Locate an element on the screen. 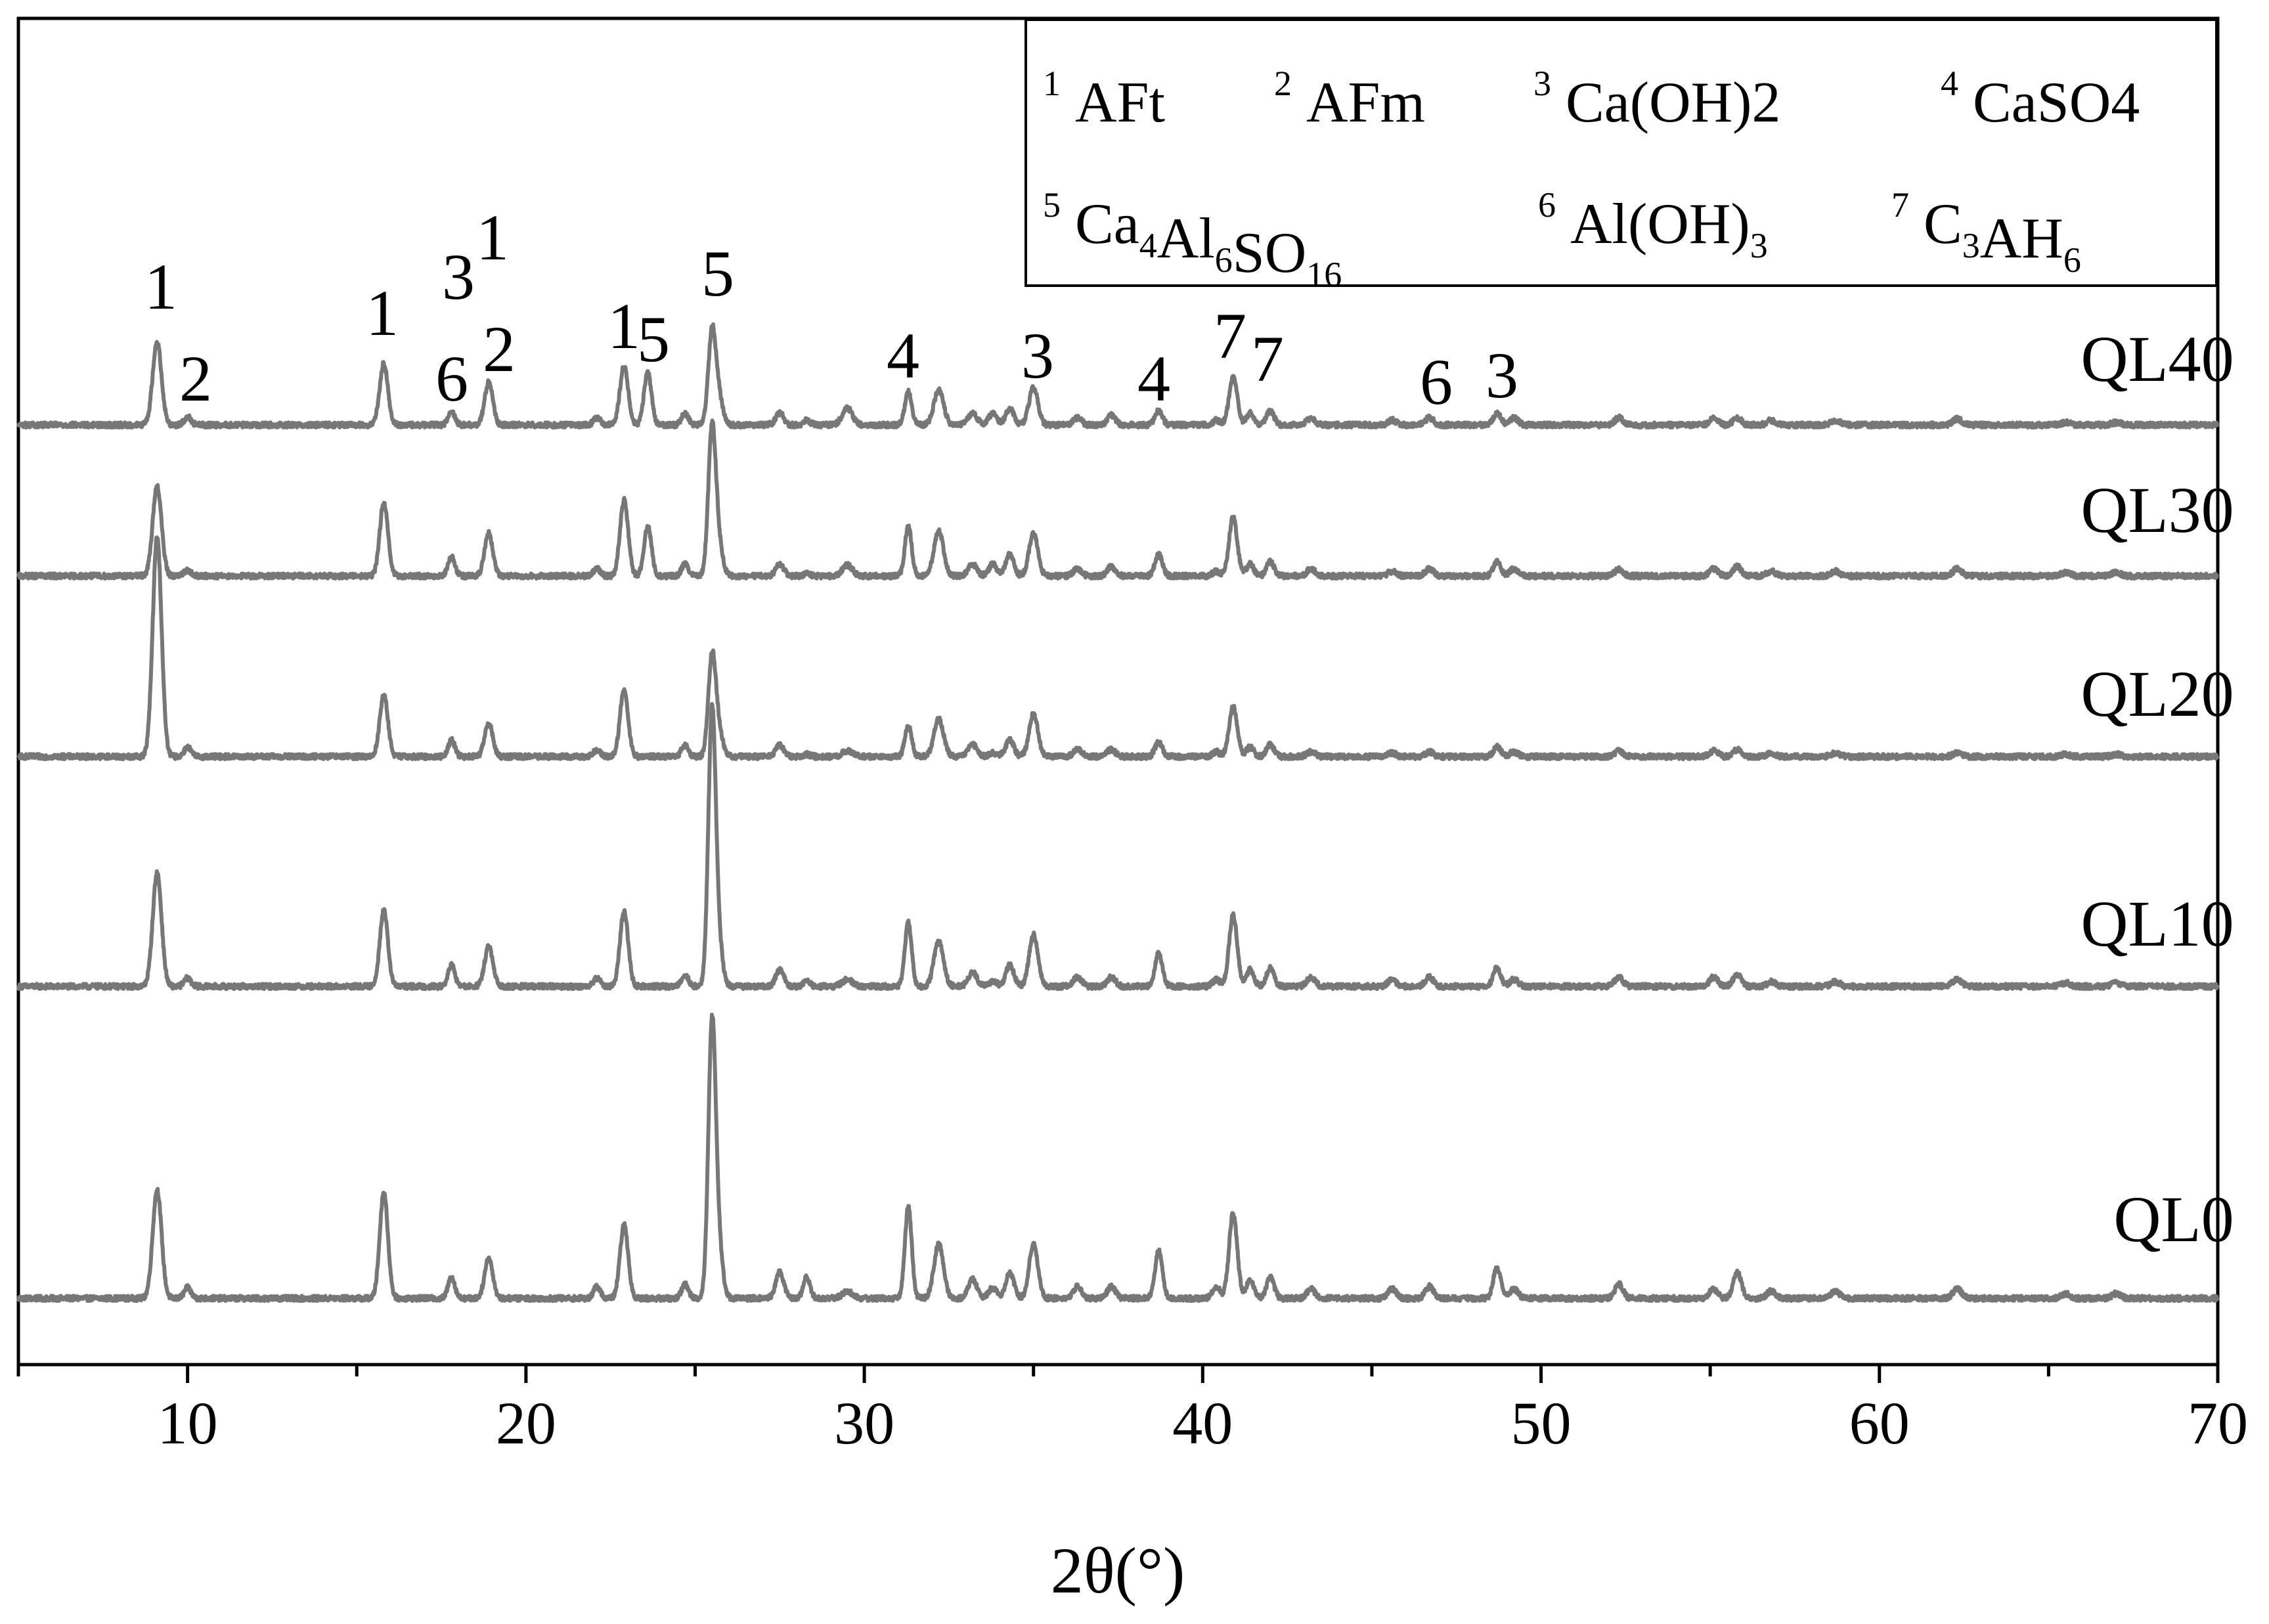  x-tick-label: 60 is located at coordinates (1879, 1423).